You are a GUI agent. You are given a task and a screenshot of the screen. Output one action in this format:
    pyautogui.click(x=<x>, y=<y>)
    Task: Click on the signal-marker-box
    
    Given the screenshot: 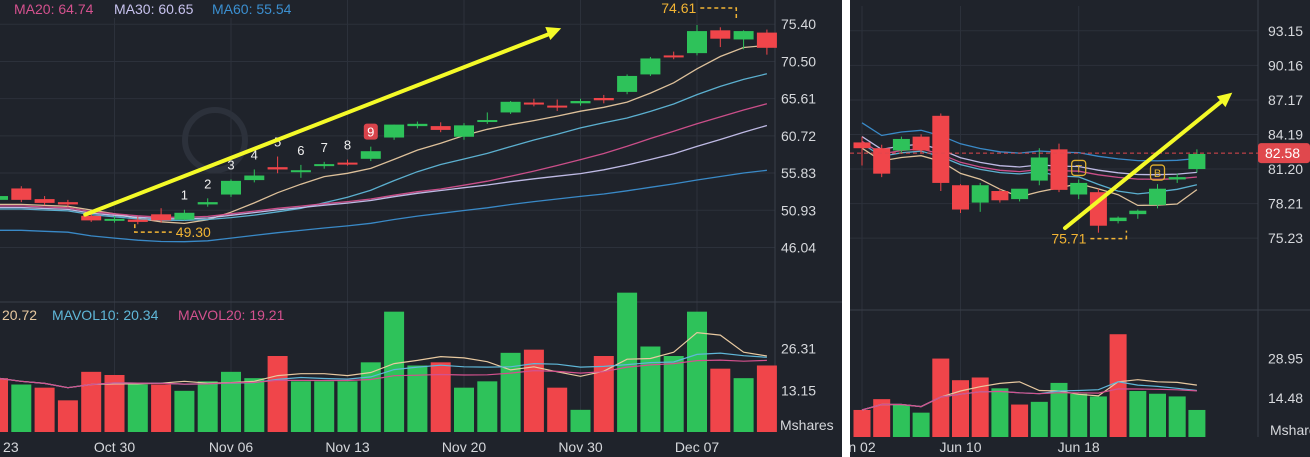 What is the action you would take?
    pyautogui.click(x=1157, y=172)
    